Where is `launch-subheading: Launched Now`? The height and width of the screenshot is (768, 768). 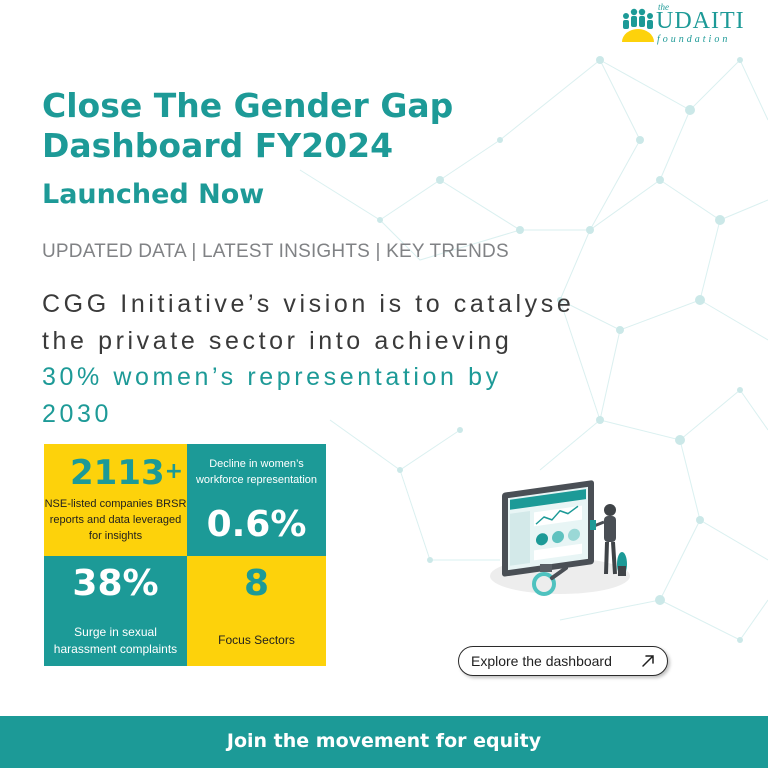 launch-subheading: Launched Now is located at coordinates (153, 194).